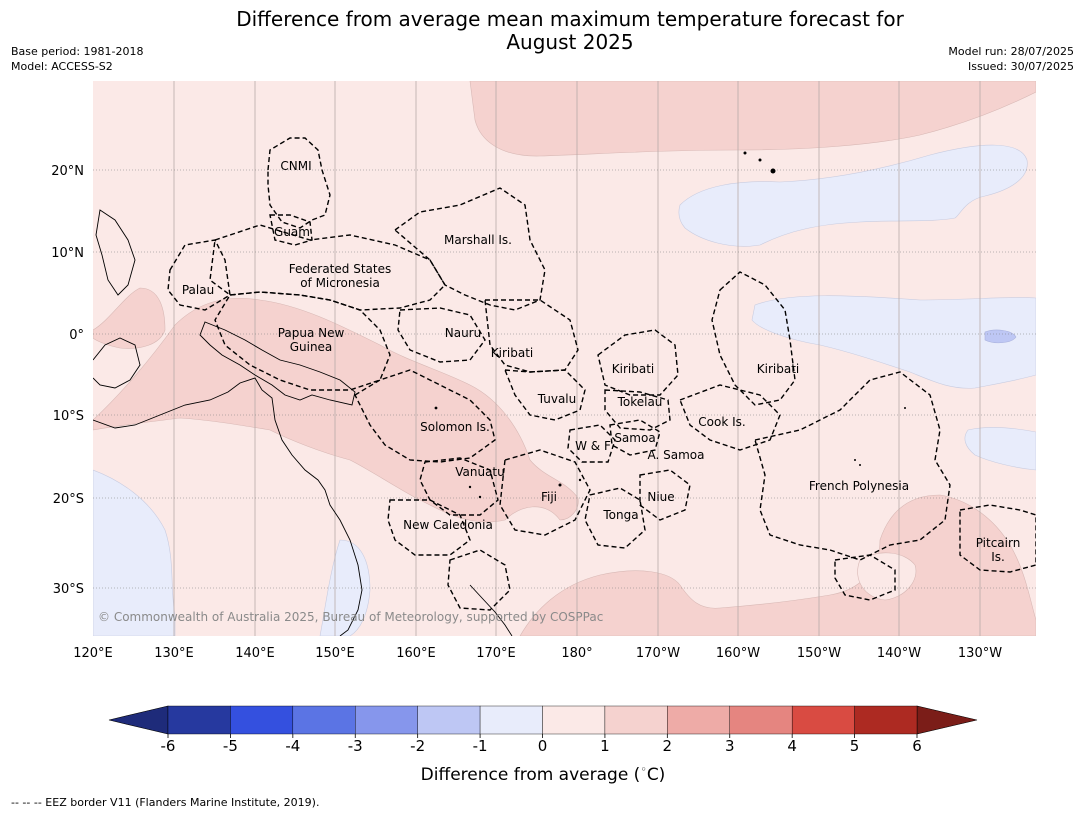  What do you see at coordinates (496, 653) in the screenshot?
I see `longitude-tick-label: 170°E` at bounding box center [496, 653].